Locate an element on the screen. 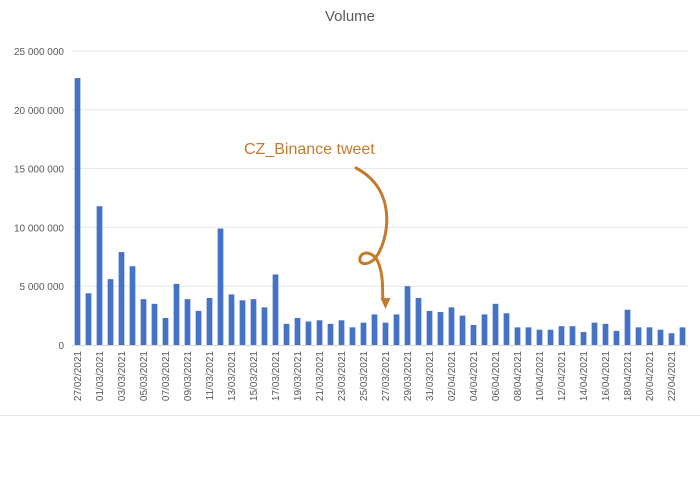  x-tick-label: 04/04/2021 is located at coordinates (474, 376).